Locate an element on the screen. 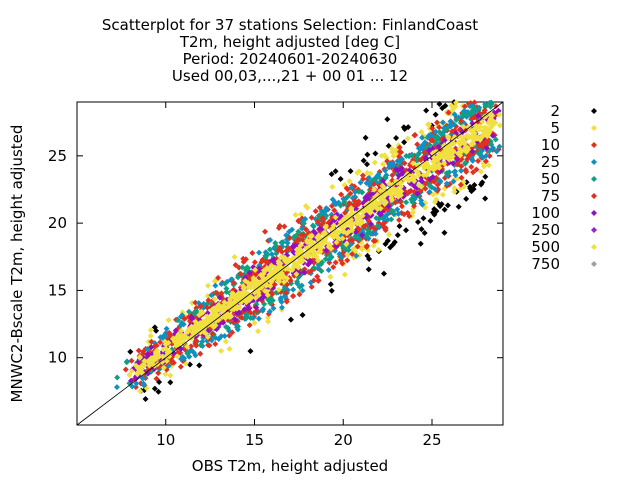  title-line: Used 00,03,...,21 + 00 01 ... 12 is located at coordinates (290, 76).